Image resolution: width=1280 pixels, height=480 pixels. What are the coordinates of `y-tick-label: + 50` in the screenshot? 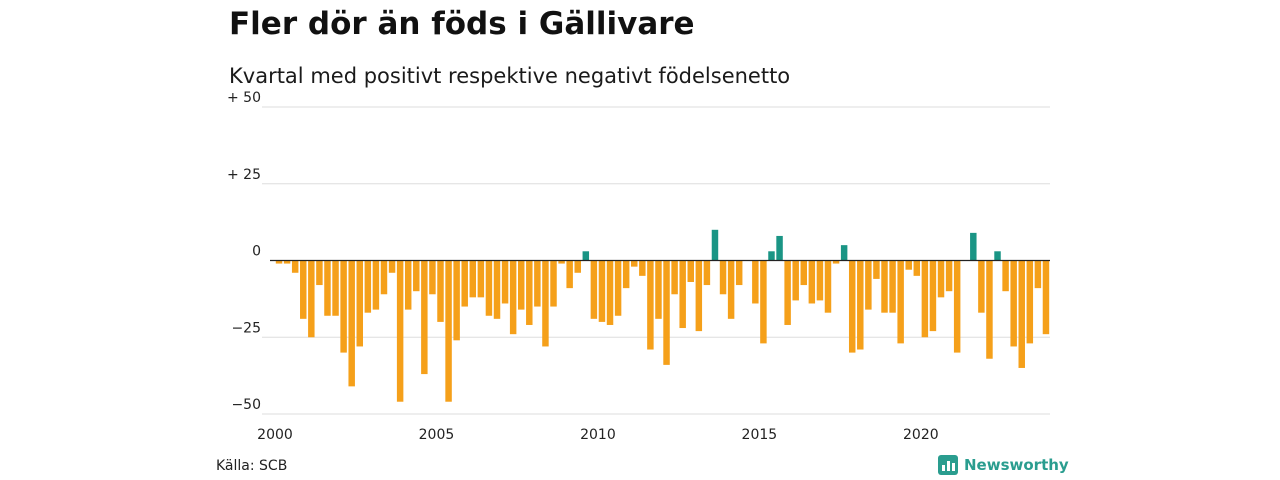 It's located at (244, 98).